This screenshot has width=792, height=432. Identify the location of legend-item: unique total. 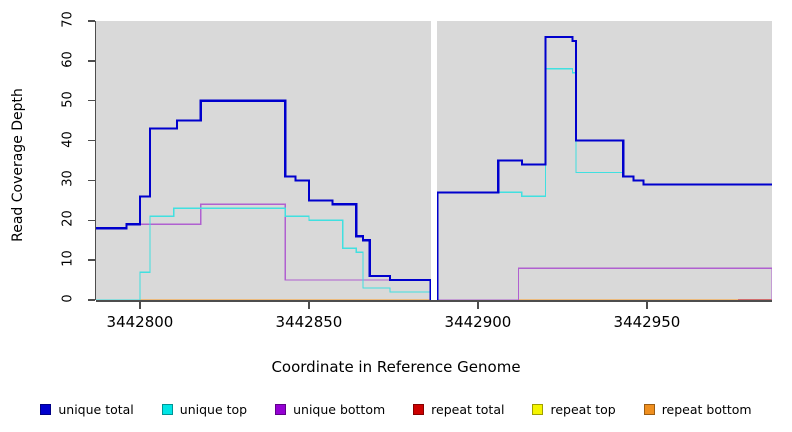
(87, 409).